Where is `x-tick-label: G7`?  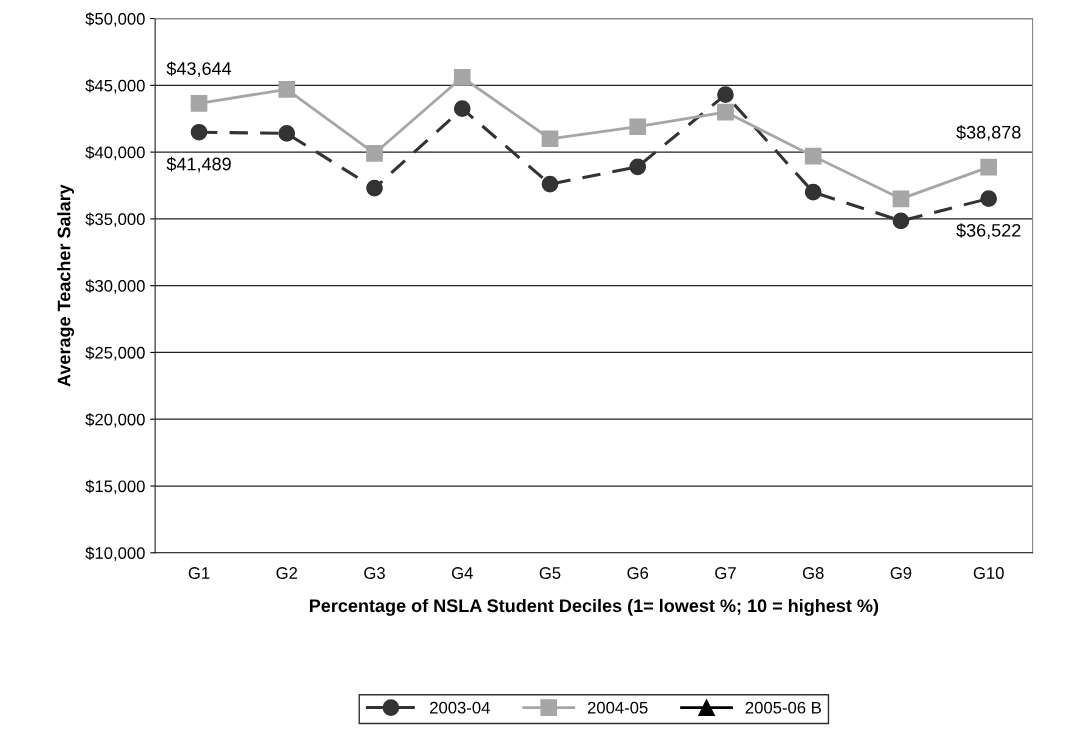 x-tick-label: G7 is located at coordinates (725, 573).